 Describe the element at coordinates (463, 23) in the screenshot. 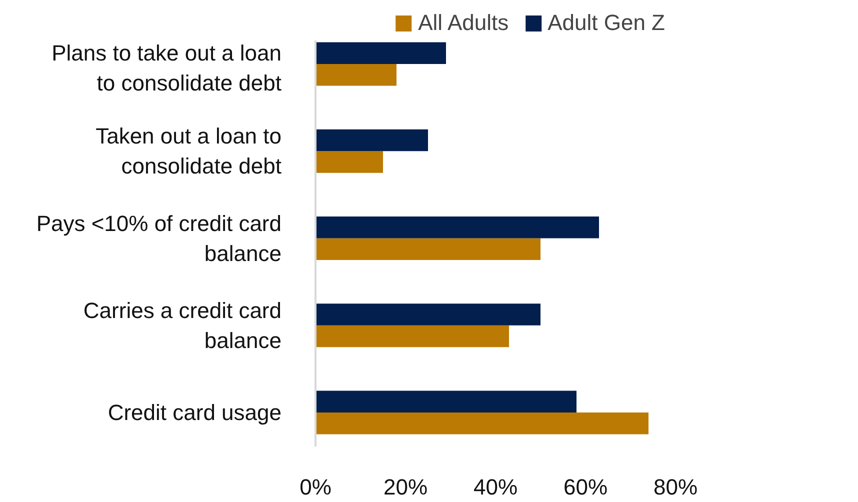

I see `legend-label: All Adults` at that location.